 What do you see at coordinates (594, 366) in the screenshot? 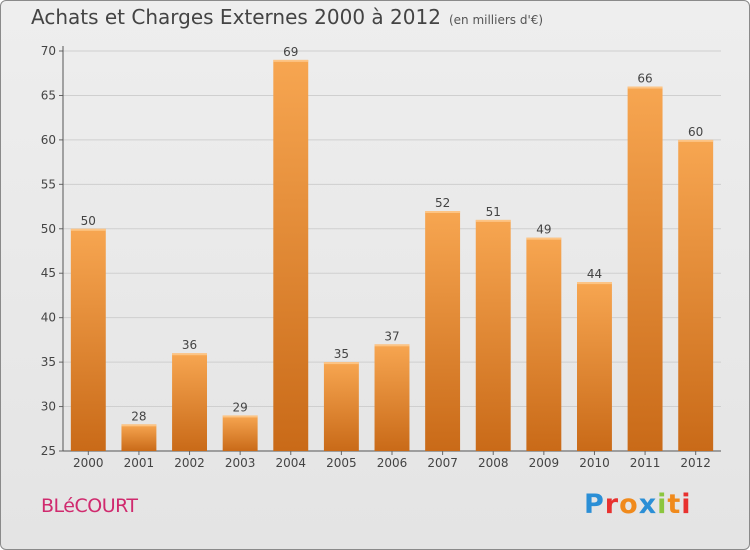
I see `bar-2010` at bounding box center [594, 366].